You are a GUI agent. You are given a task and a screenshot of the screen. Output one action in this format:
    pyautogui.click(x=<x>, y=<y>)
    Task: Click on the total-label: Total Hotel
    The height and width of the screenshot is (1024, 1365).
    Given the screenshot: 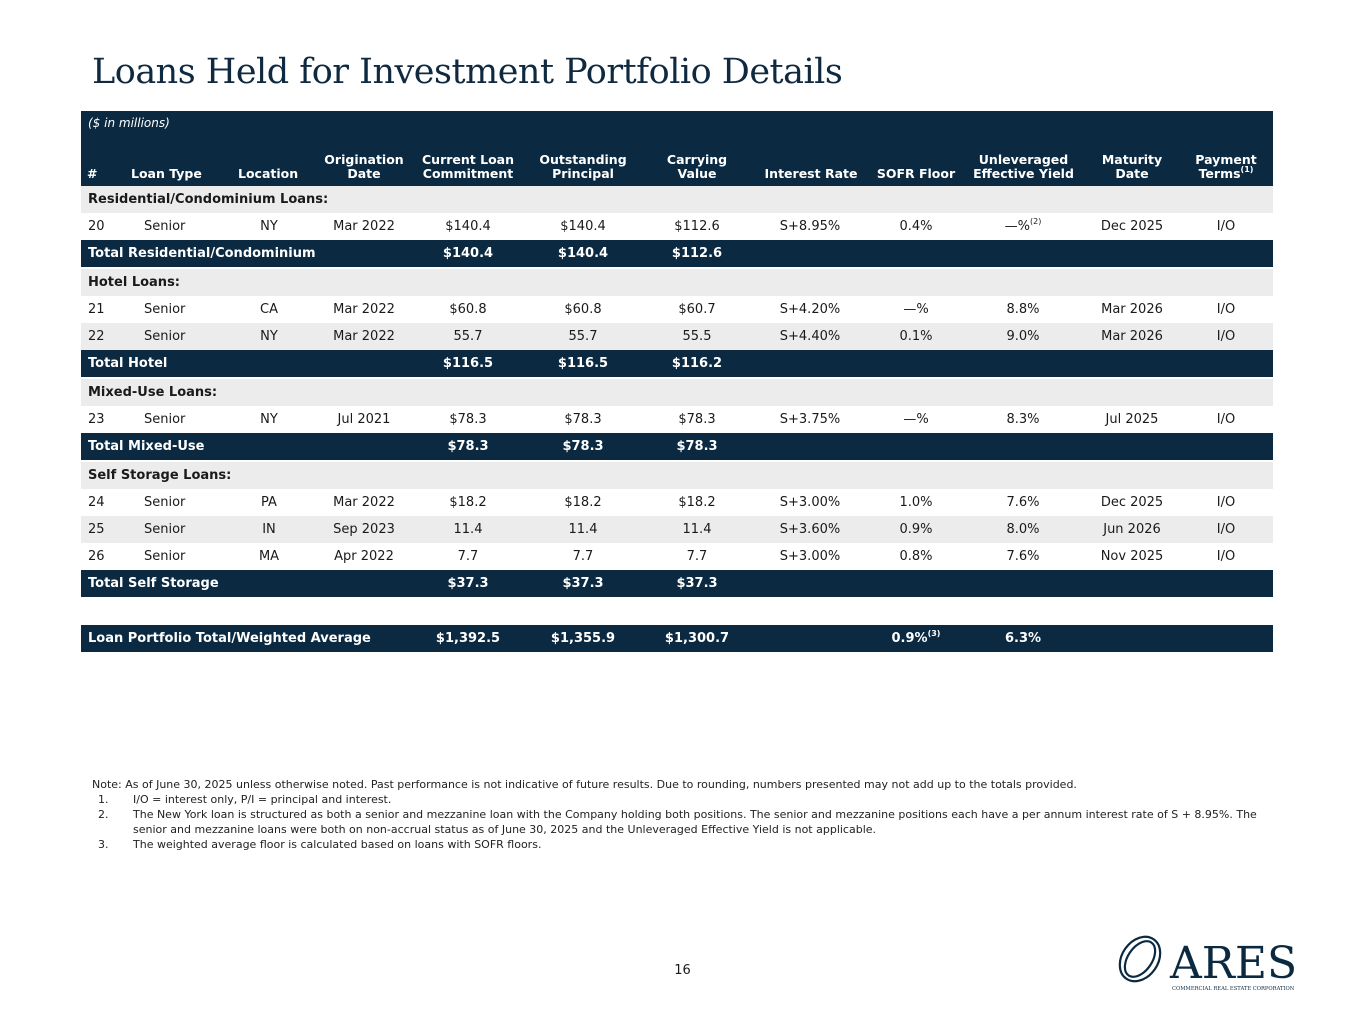 What is the action you would take?
    pyautogui.click(x=128, y=363)
    